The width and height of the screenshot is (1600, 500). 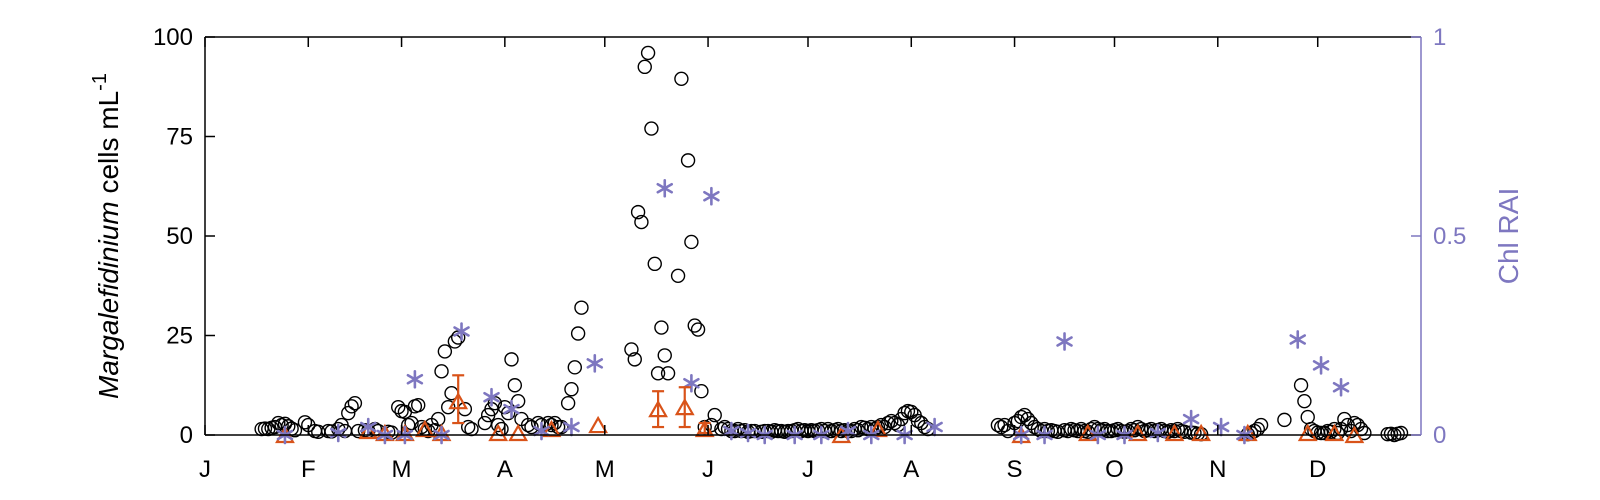 I want to click on y-left-tick-label: 100, so click(x=173, y=37).